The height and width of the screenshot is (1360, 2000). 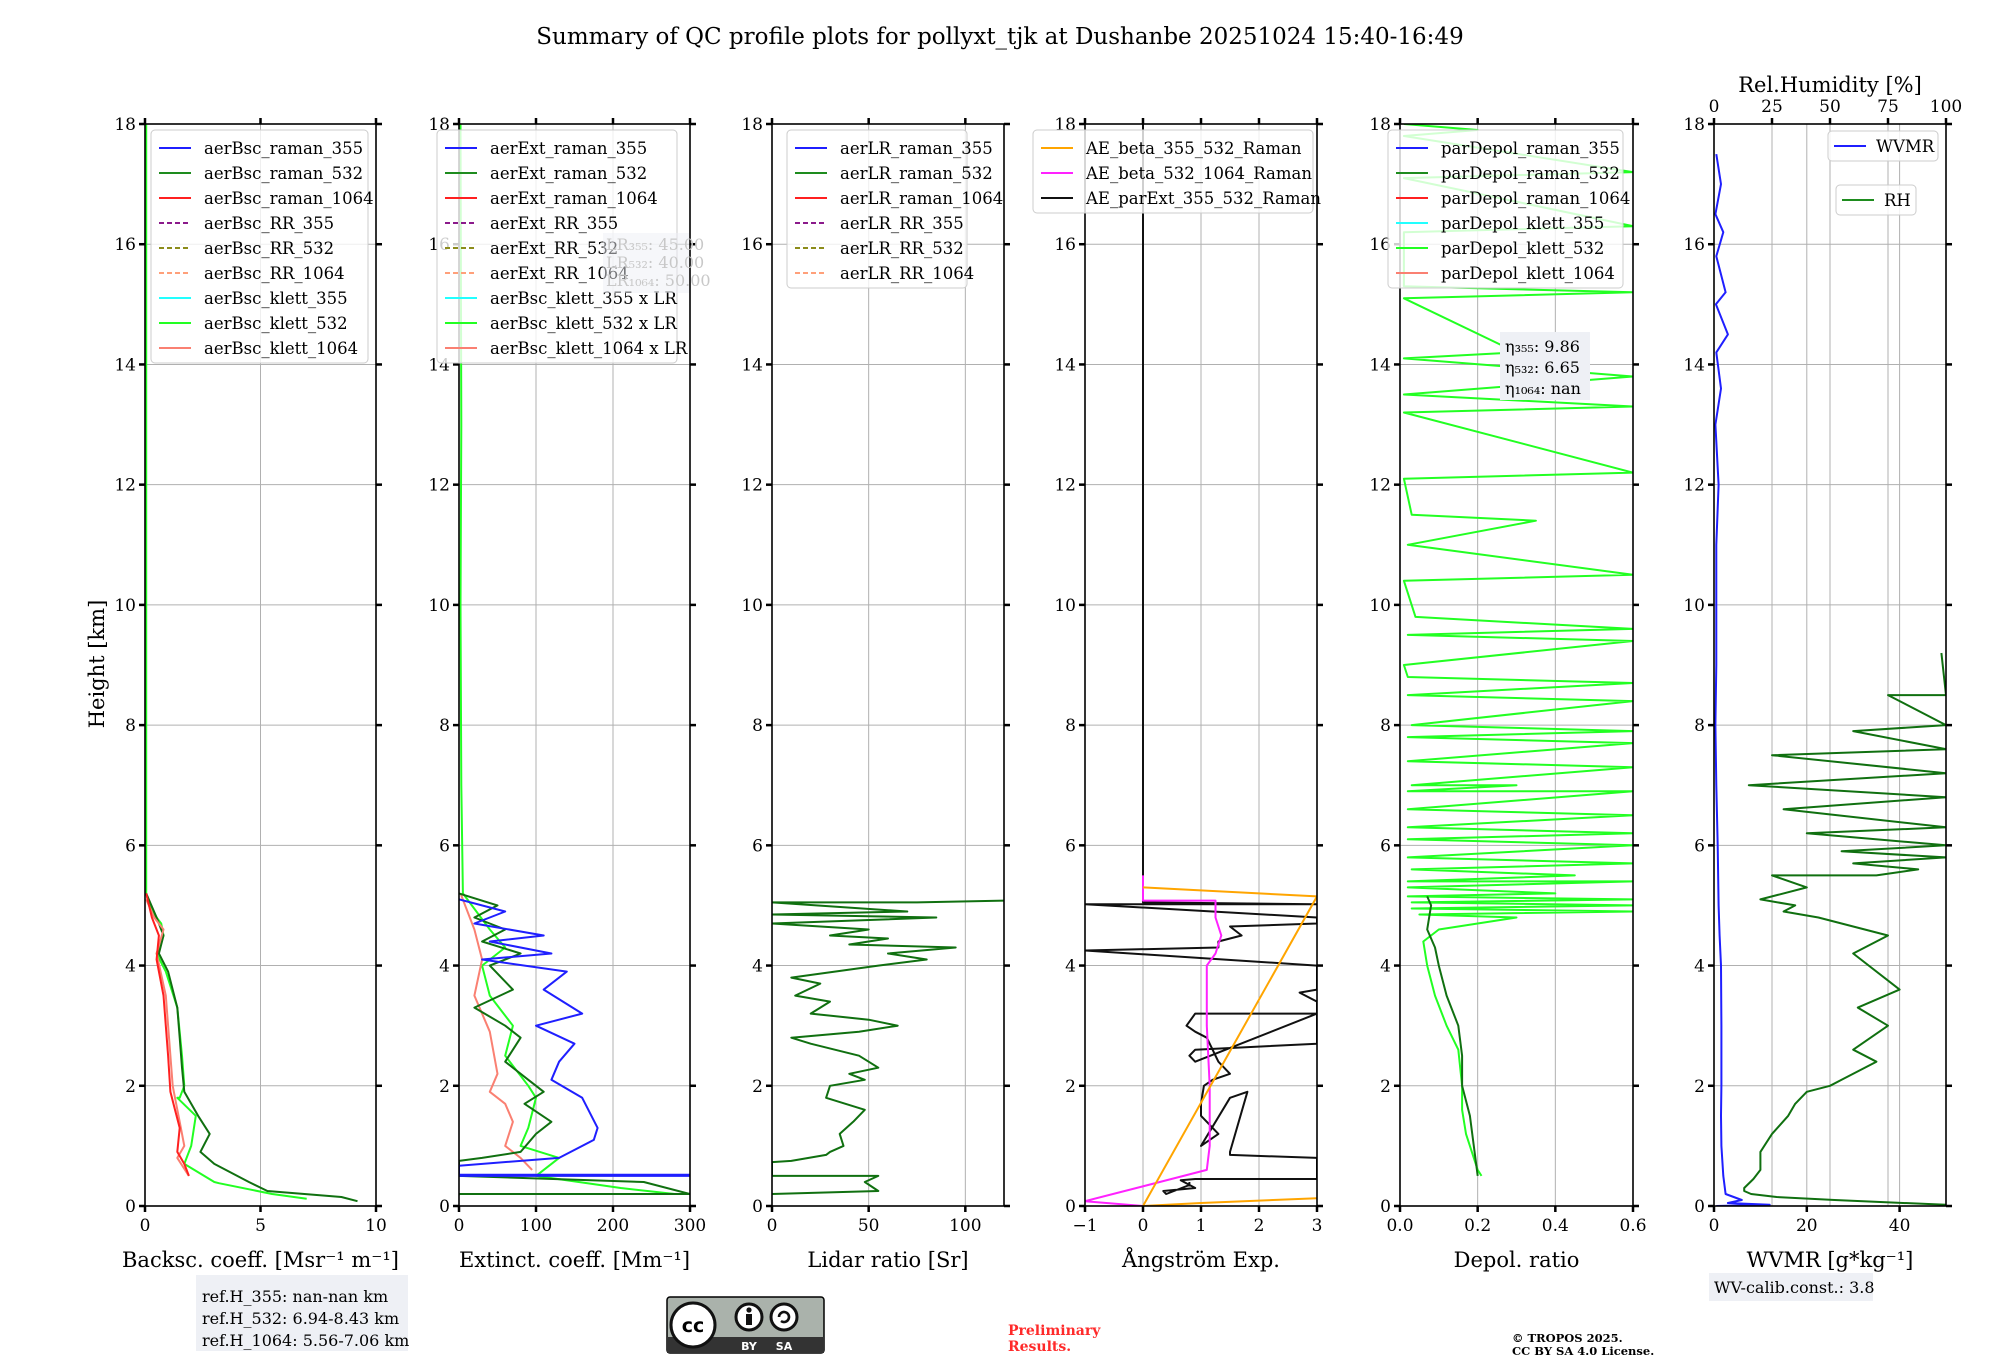 I want to click on x-tick-label: 10, so click(x=376, y=1226).